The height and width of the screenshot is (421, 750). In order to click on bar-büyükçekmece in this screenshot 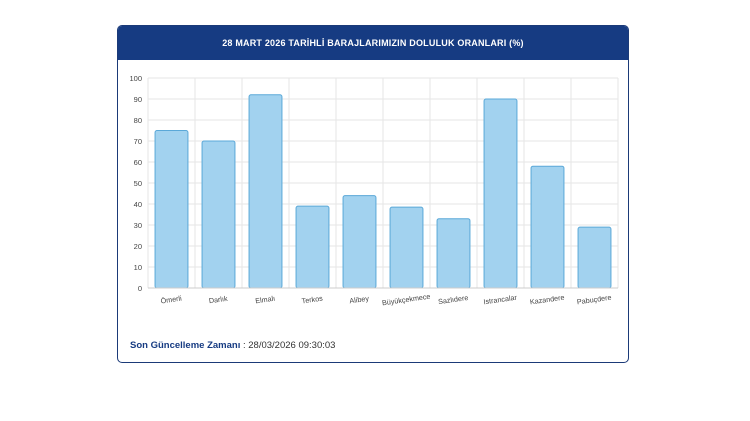, I will do `click(406, 247)`.